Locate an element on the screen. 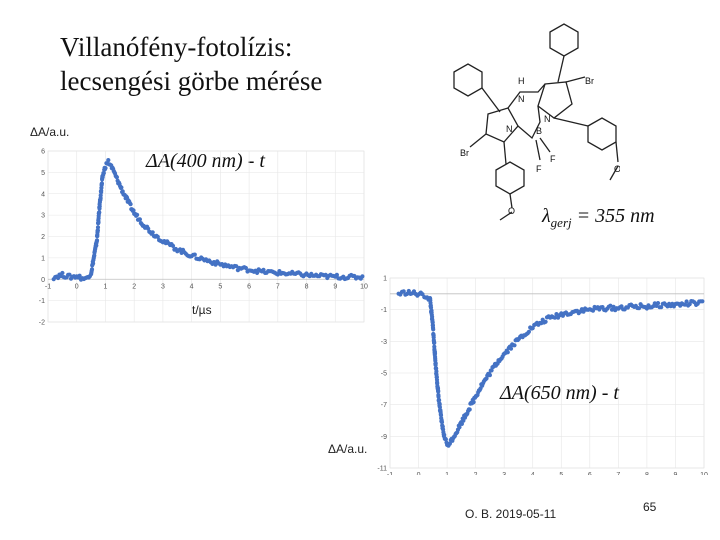 The width and height of the screenshot is (720, 540). chart1-y-tick-label: -2 is located at coordinates (42, 323).